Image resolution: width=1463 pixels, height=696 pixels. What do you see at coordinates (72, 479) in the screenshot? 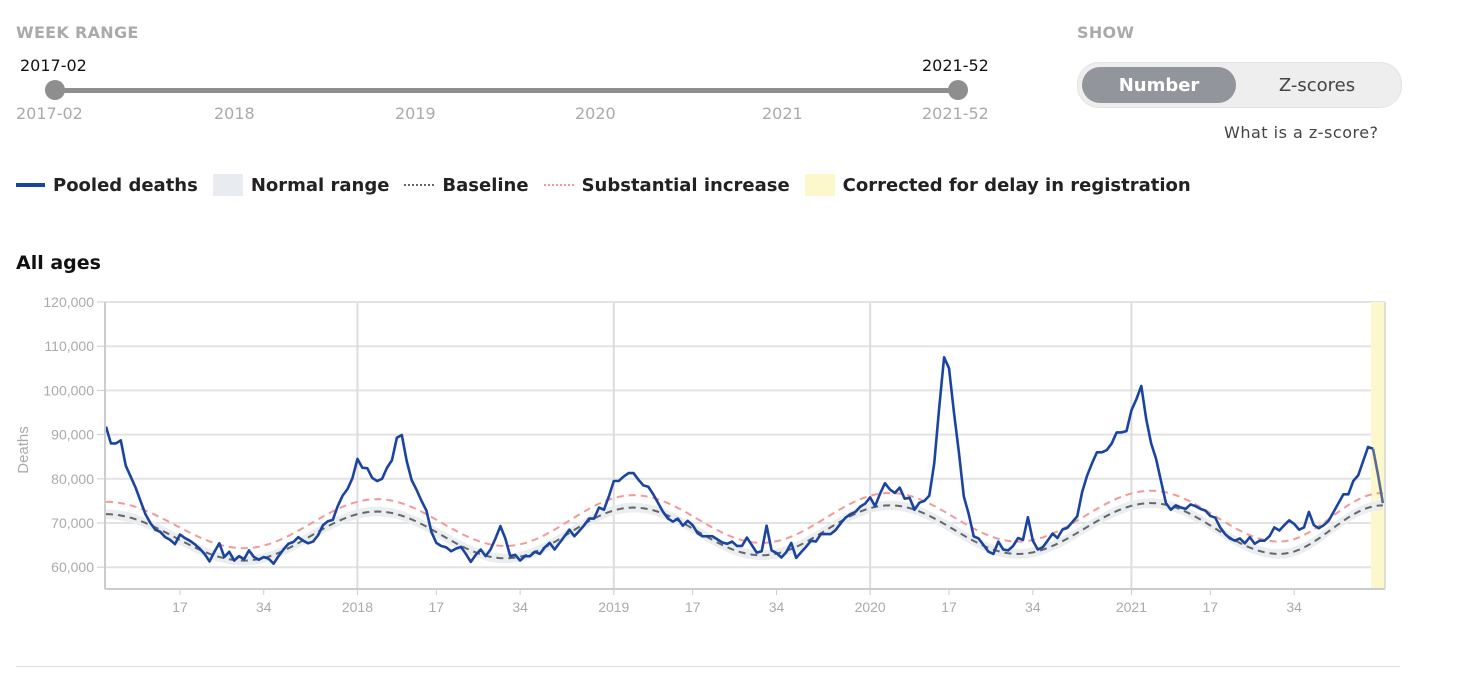
I see `y-tick-label: 80,000` at bounding box center [72, 479].